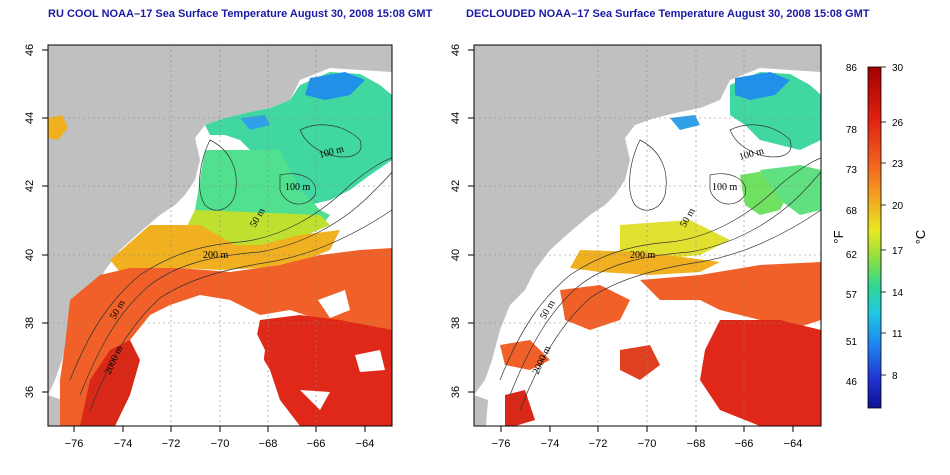 This screenshot has width=950, height=475. Describe the element at coordinates (838, 236) in the screenshot. I see `colorbar-f-label: °F` at that location.